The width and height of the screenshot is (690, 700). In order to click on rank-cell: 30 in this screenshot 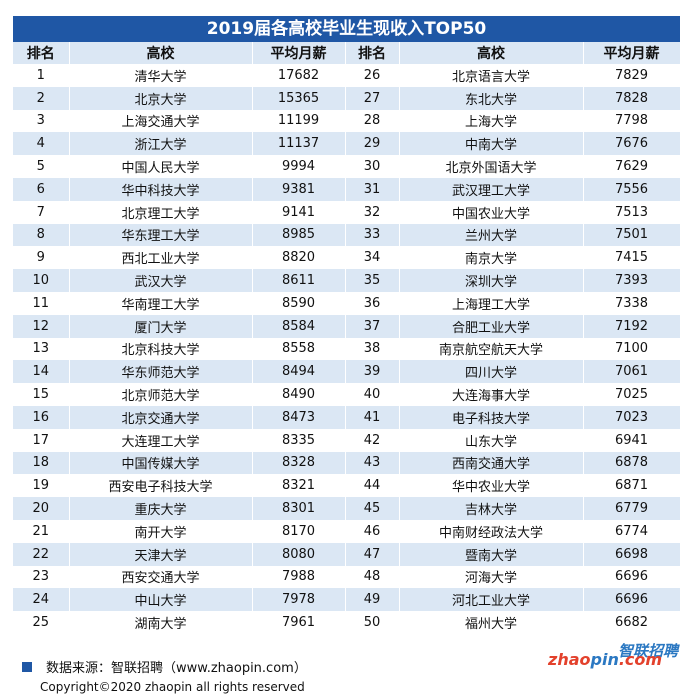, I will do `click(372, 166)`.